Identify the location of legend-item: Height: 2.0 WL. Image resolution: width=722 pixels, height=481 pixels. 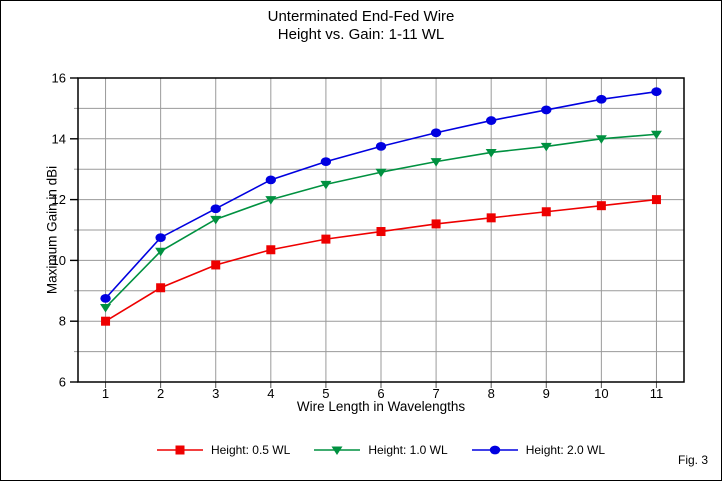
(538, 450).